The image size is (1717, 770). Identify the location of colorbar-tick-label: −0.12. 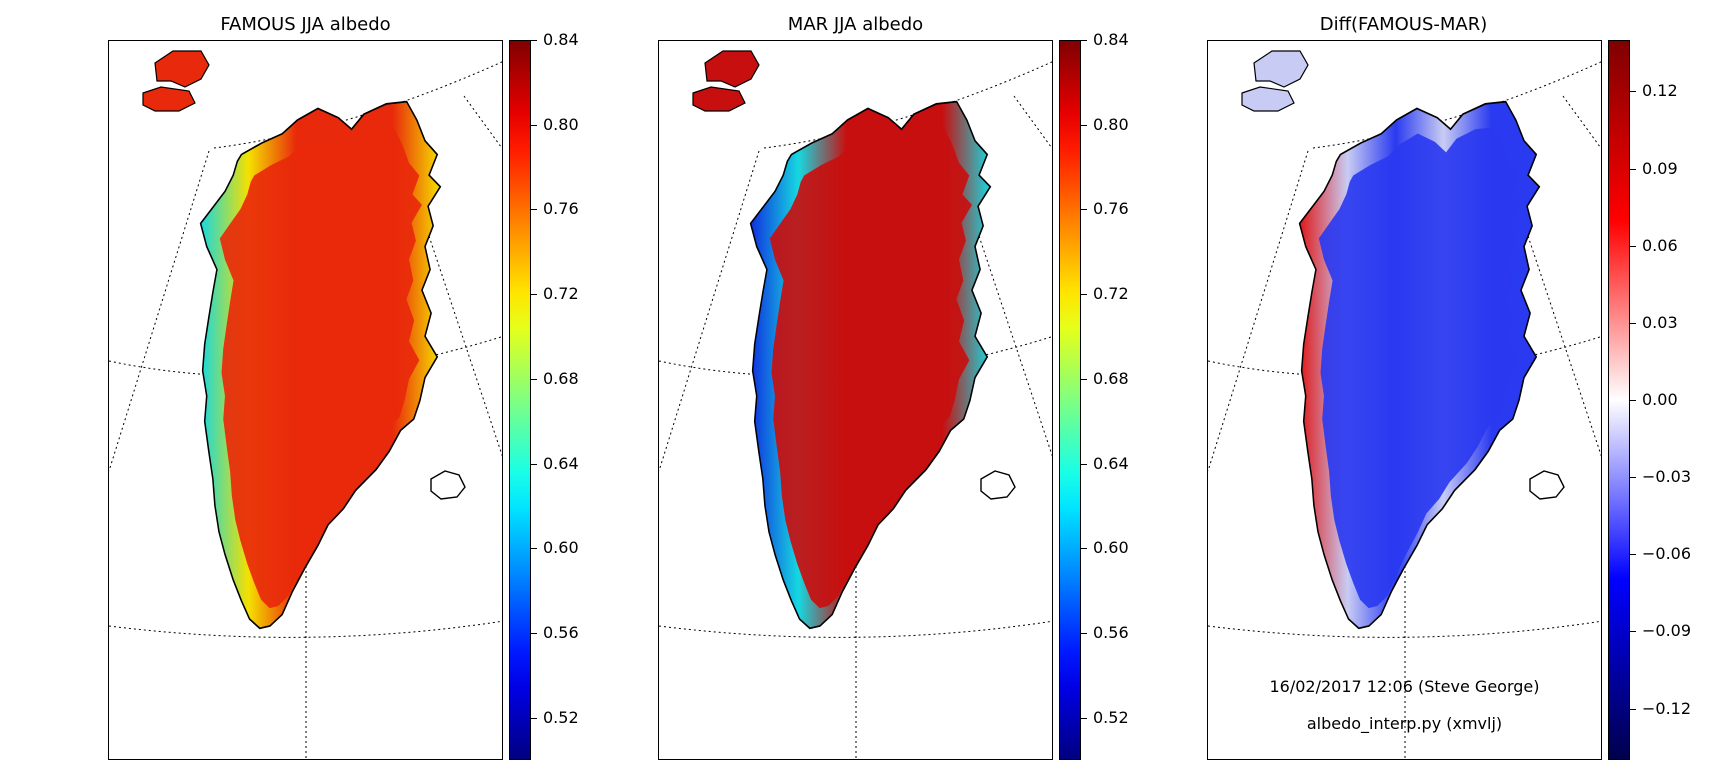
(1660, 708).